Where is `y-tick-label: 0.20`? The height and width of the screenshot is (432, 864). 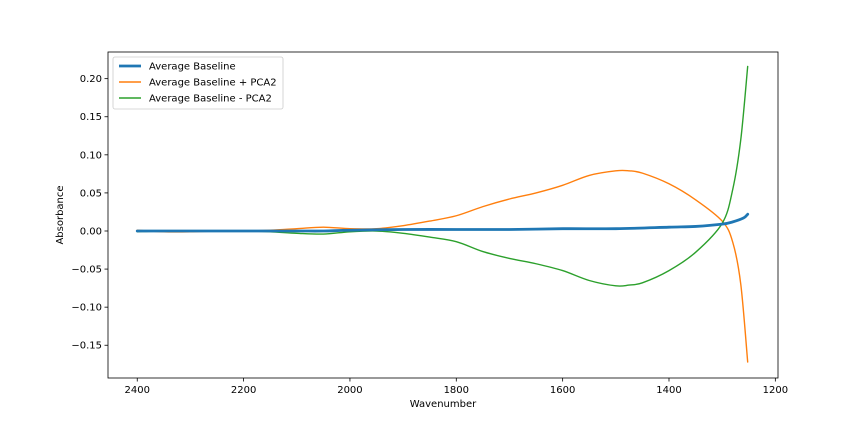 y-tick-label: 0.20 is located at coordinates (91, 79).